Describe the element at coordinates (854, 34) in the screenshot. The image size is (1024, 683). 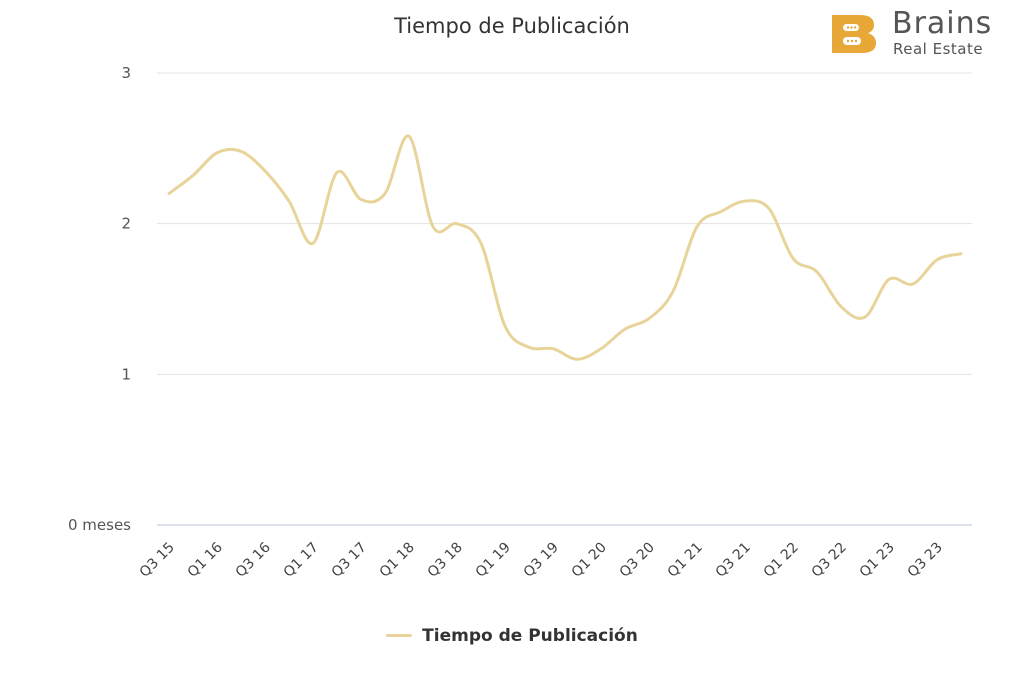
I see `logo-b-icon` at that location.